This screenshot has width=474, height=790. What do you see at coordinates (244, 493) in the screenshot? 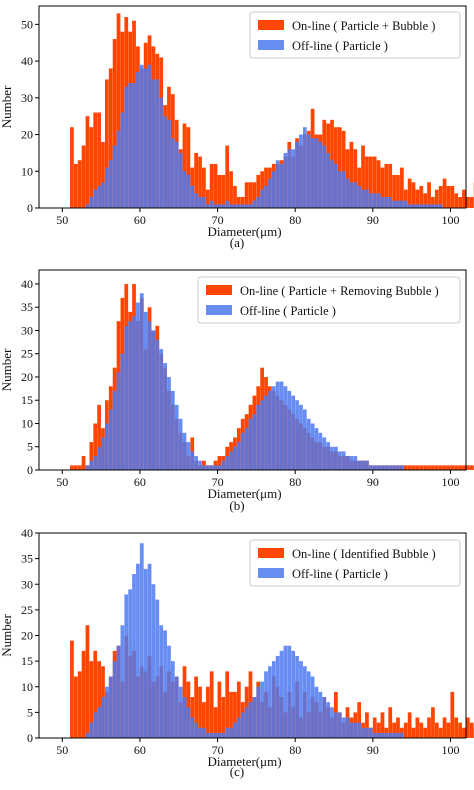
I see `x-axis-label: Diameter(μm)` at bounding box center [244, 493].